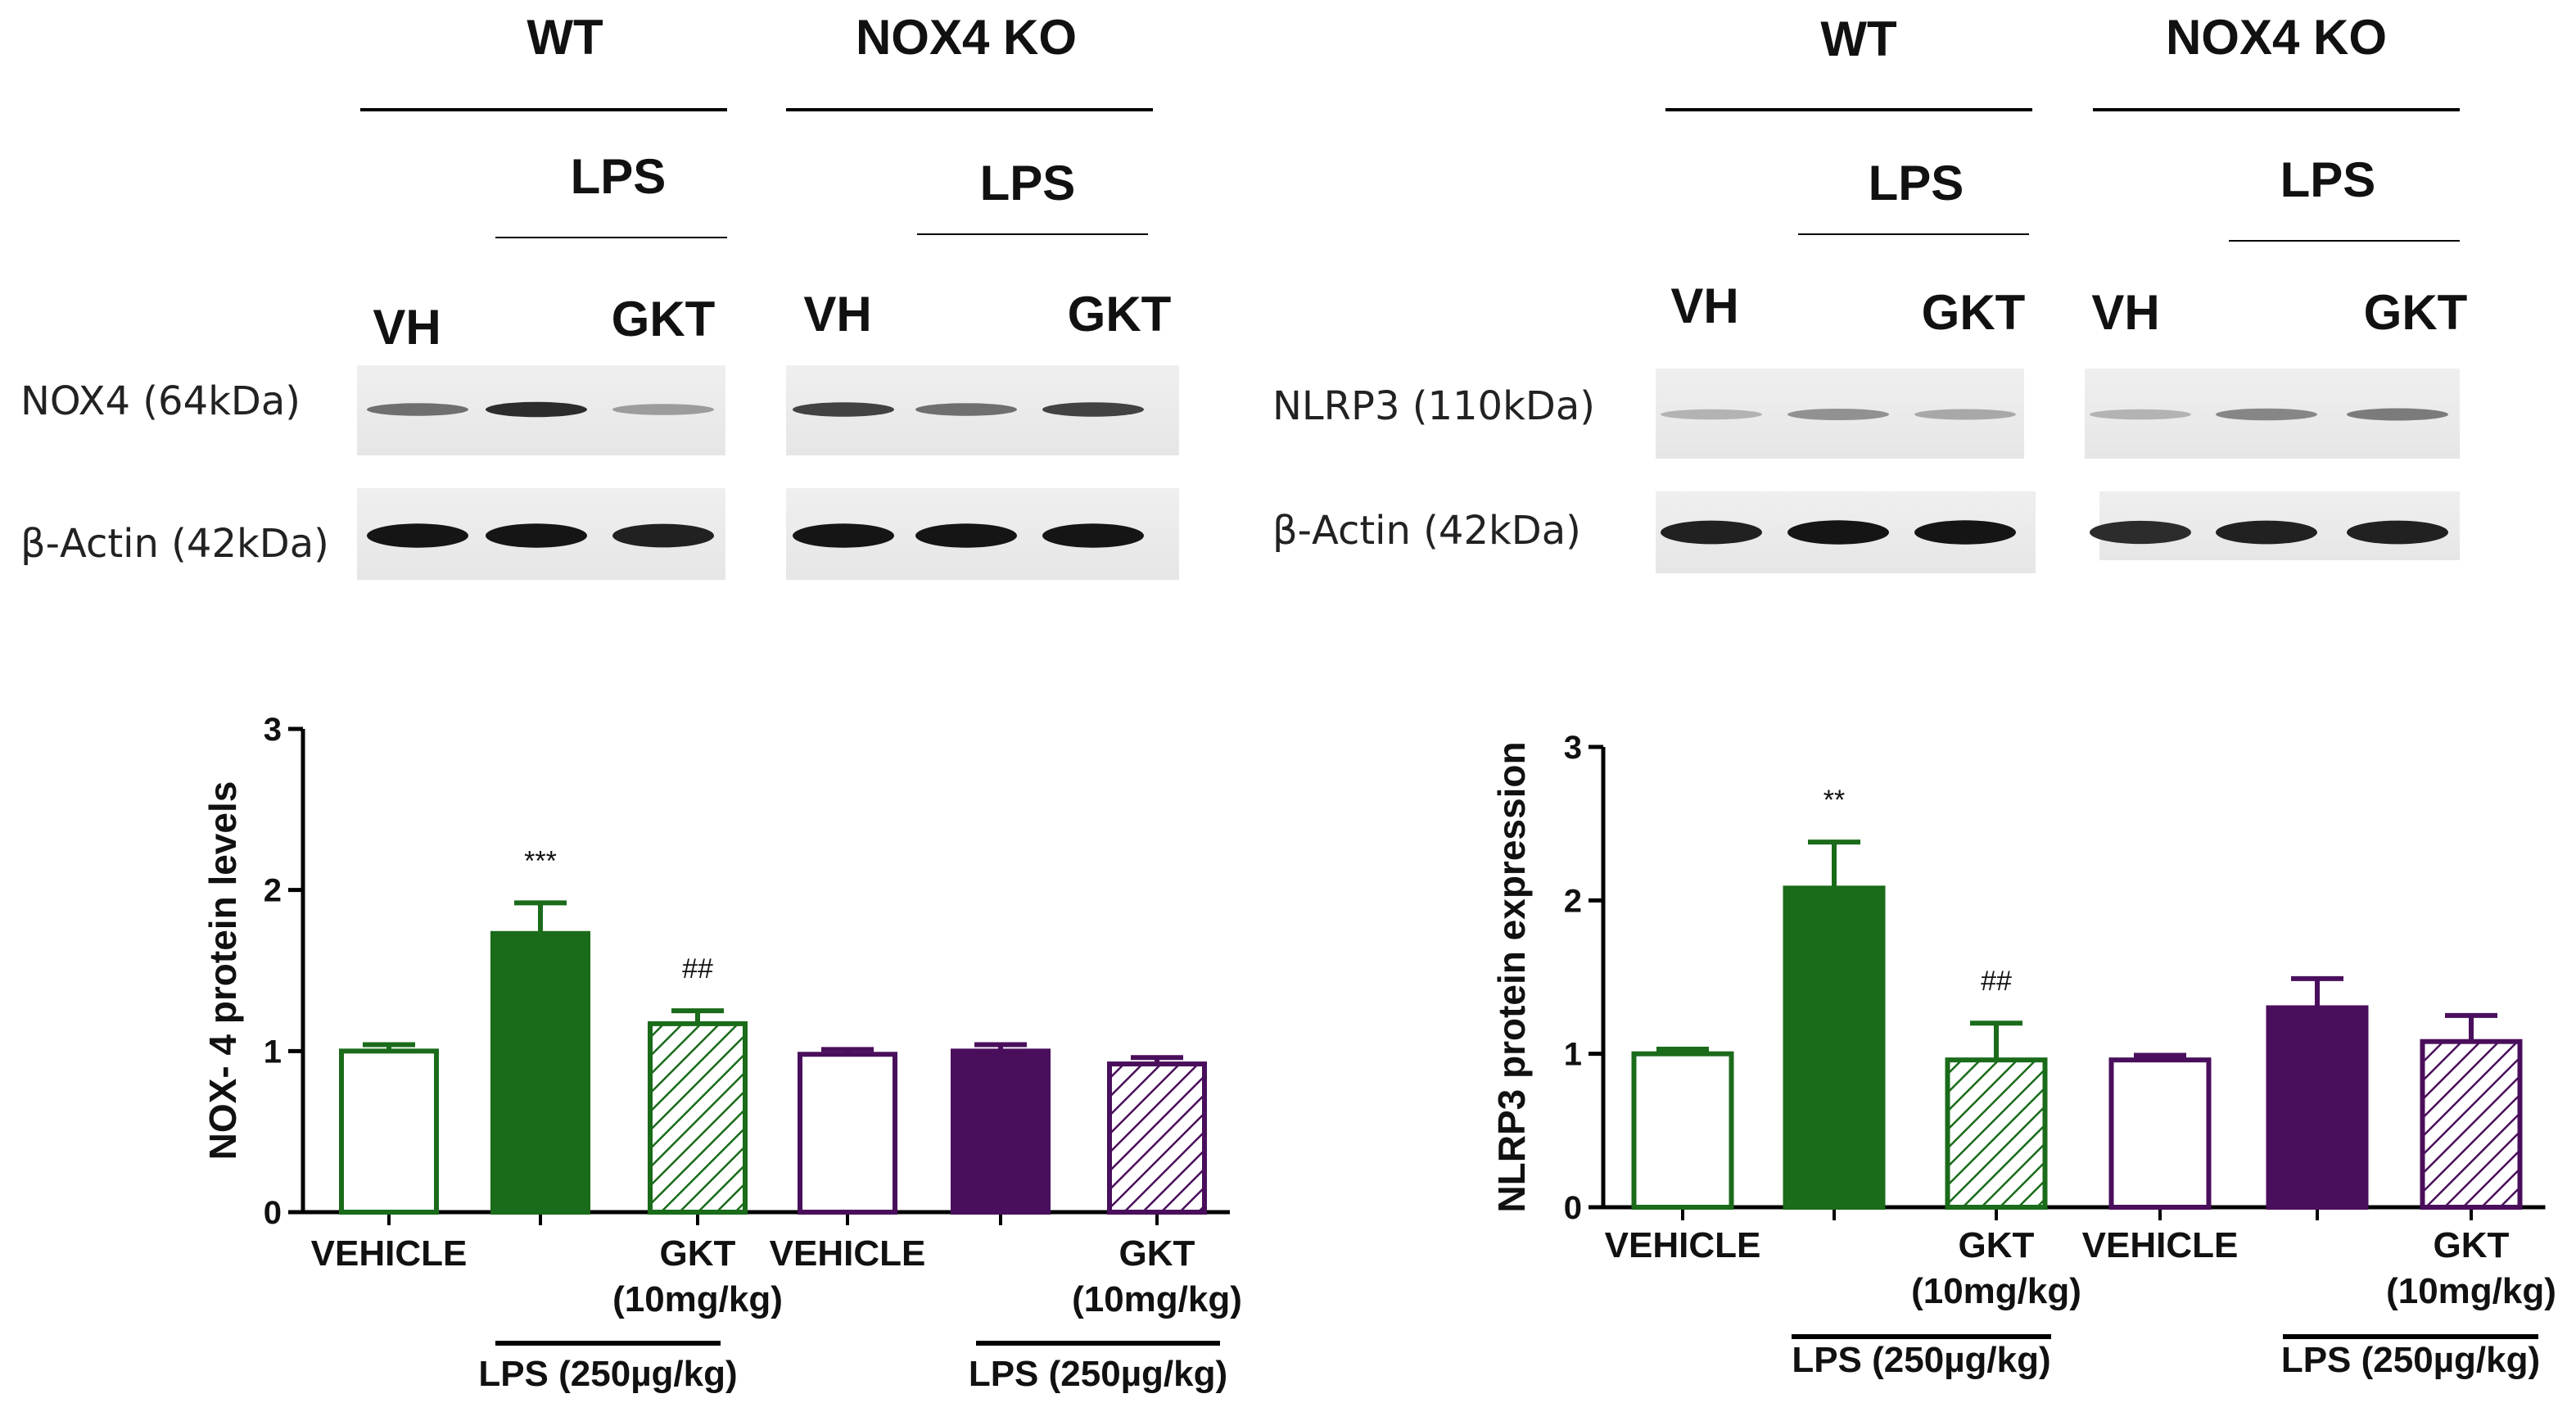 The image size is (2576, 1421). What do you see at coordinates (222, 971) in the screenshot?
I see `y-axis-label: NOX- 4 protein levels` at bounding box center [222, 971].